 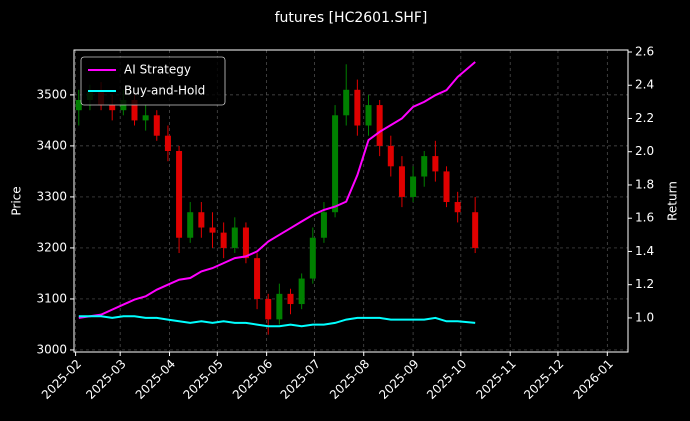 What do you see at coordinates (644, 251) in the screenshot?
I see `y2-tick-label: 1.4` at bounding box center [644, 251].